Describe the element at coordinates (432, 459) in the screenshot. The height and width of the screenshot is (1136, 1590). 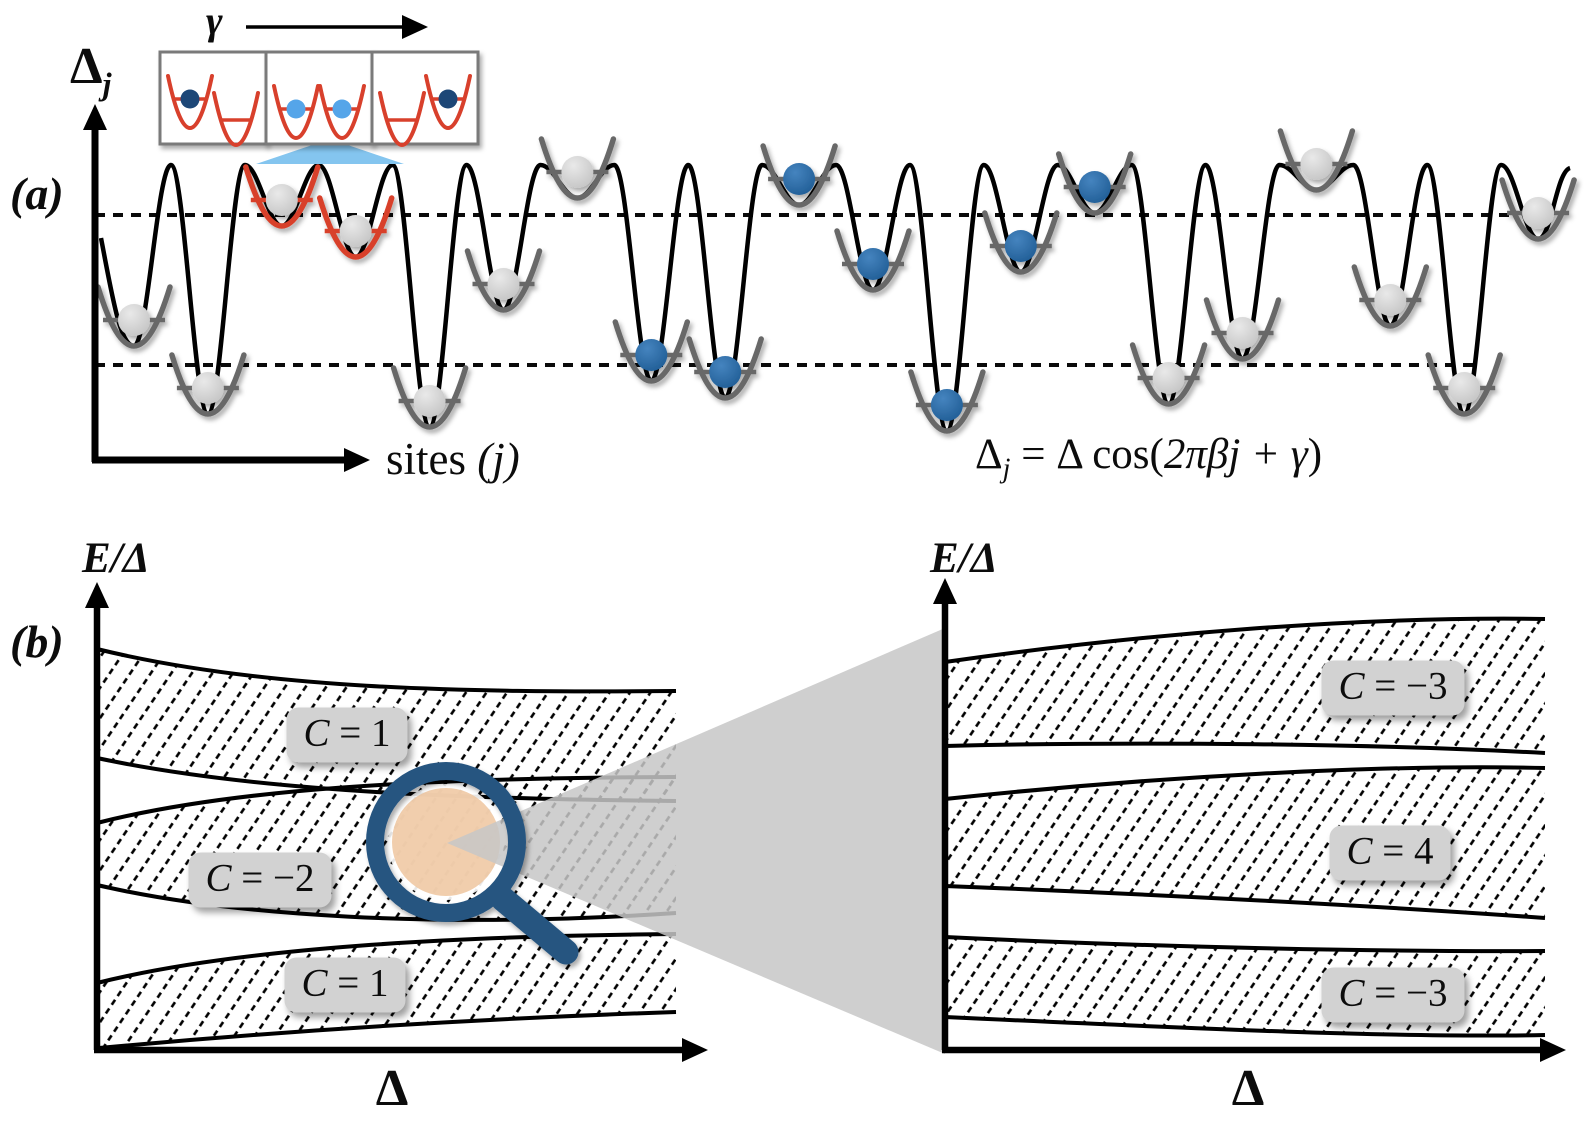
I see `sites-roman: sites` at that location.